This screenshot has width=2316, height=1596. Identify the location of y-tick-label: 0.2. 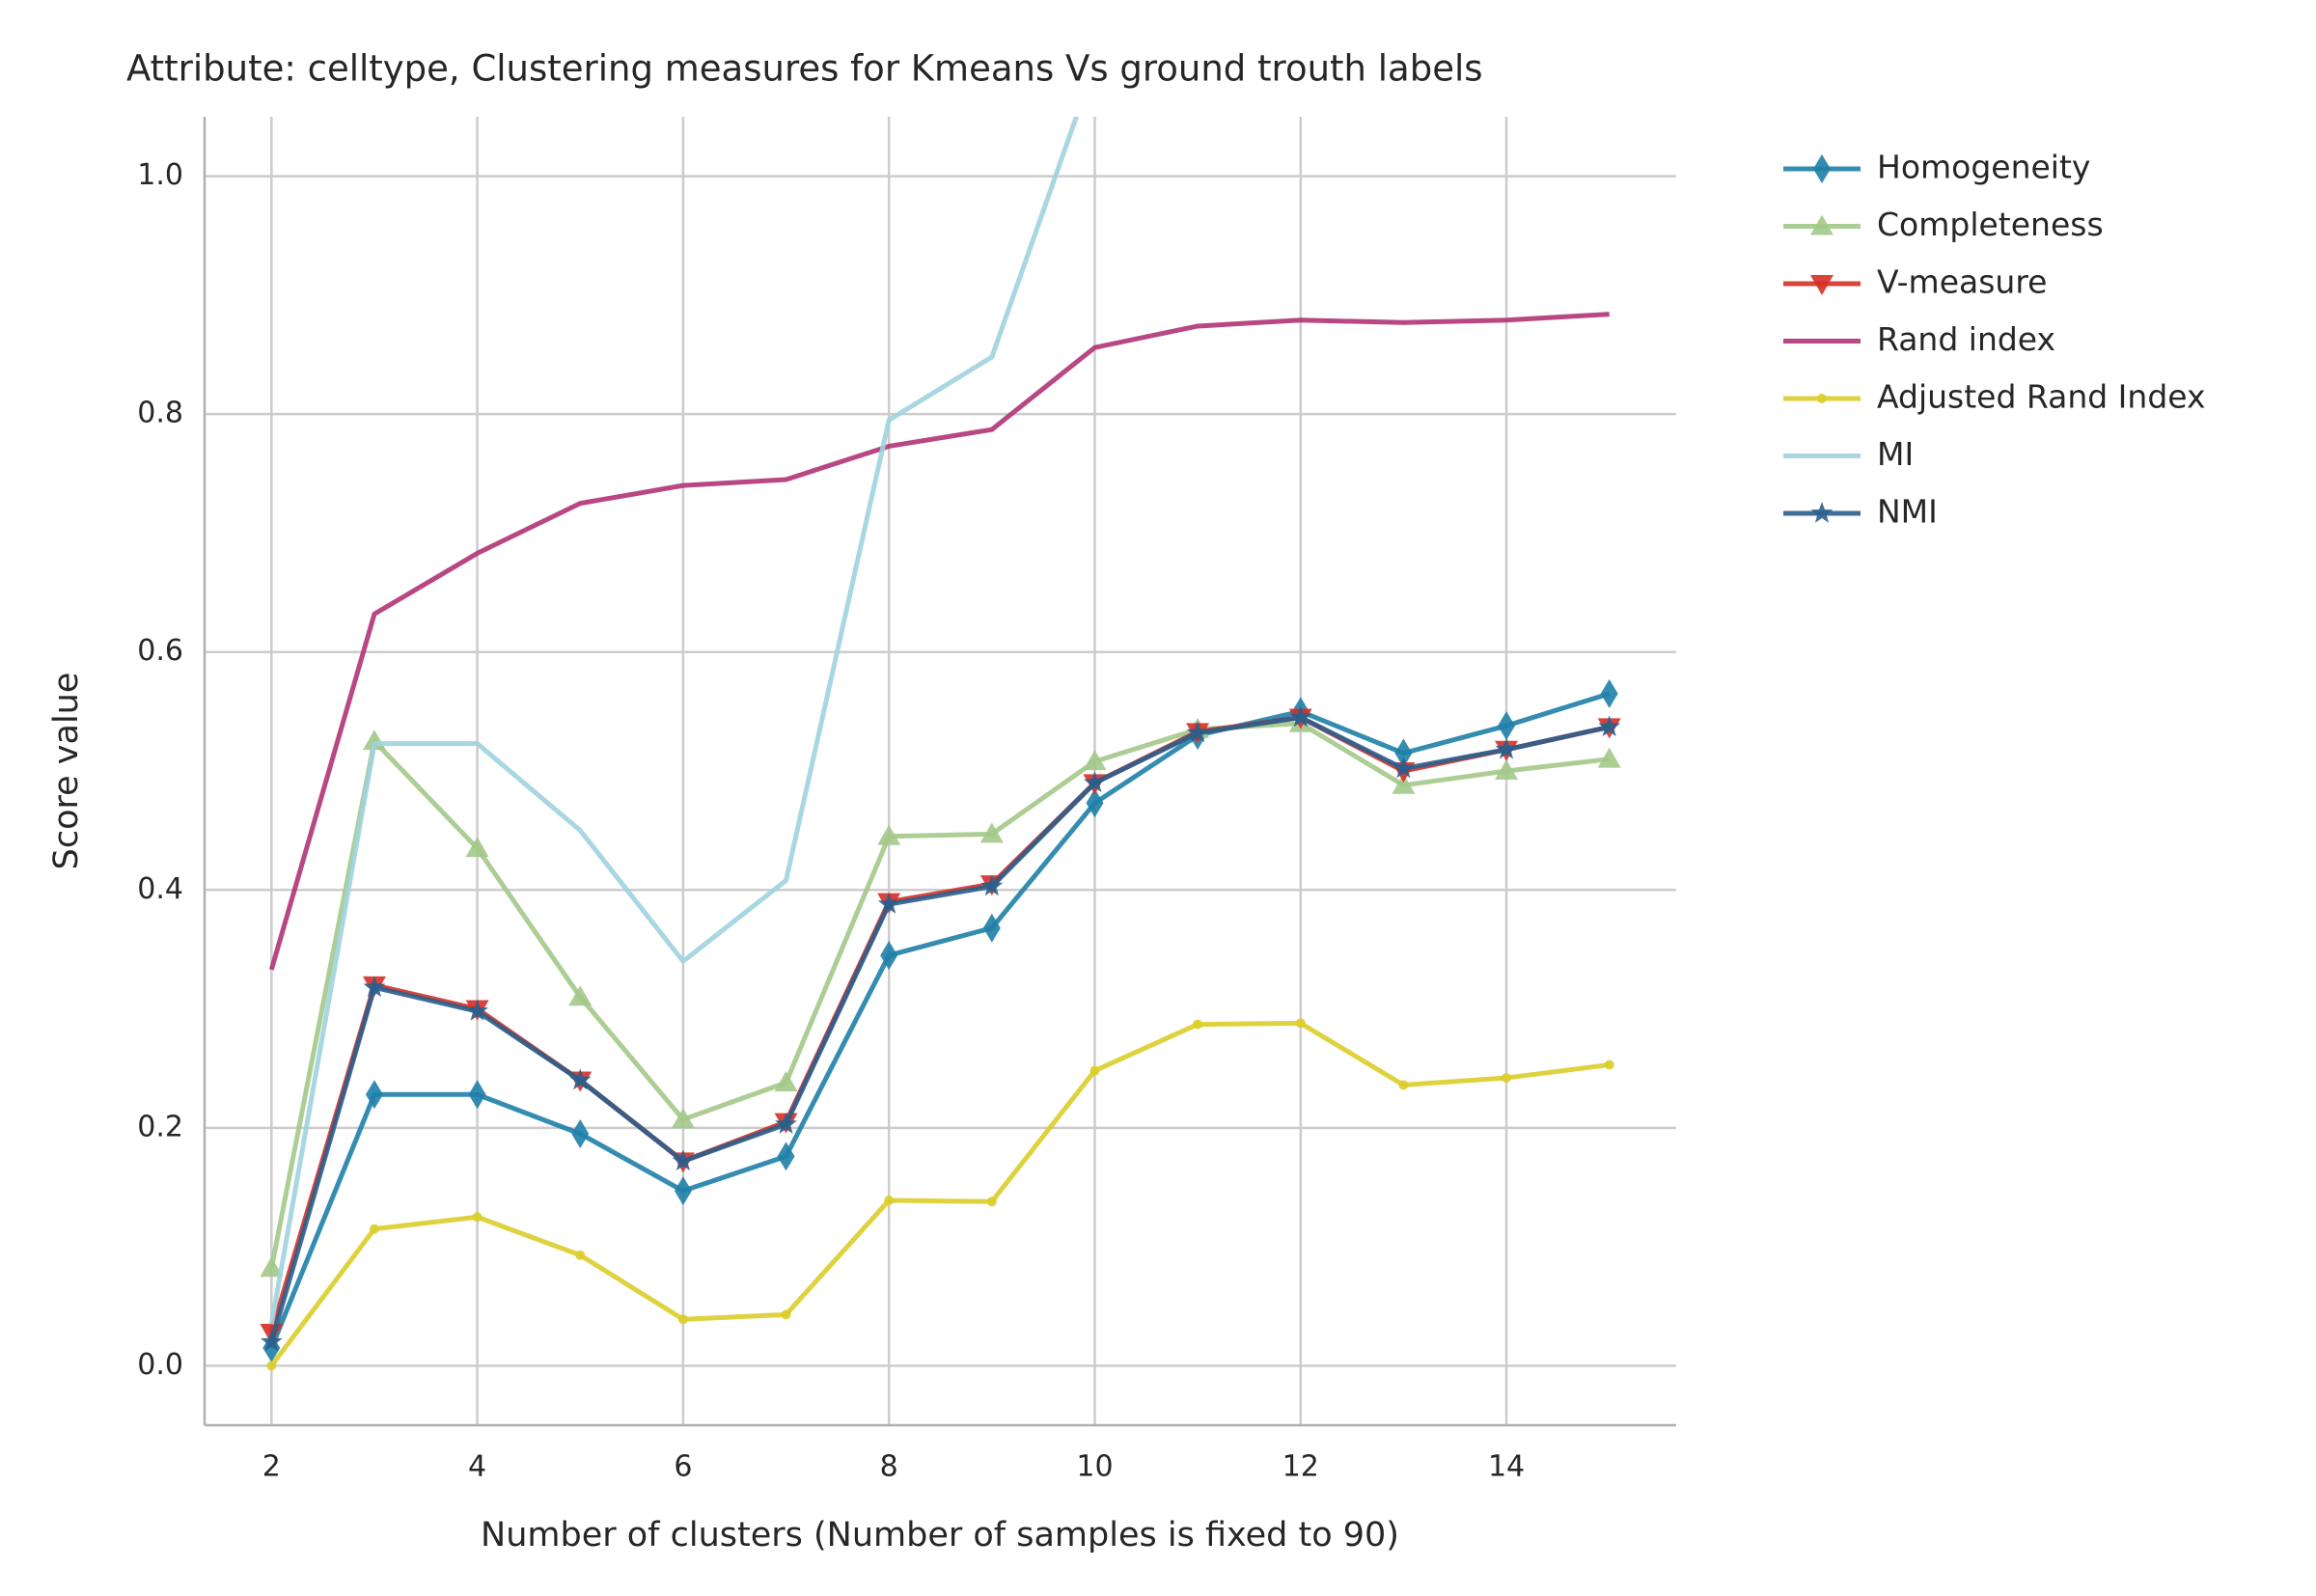
(160, 1126).